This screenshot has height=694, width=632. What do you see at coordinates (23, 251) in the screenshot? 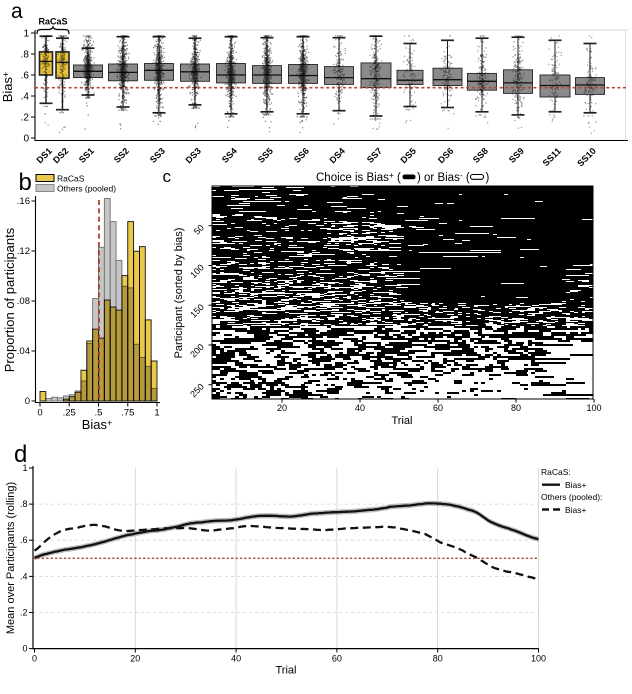
I see `svg-text: .12` at bounding box center [23, 251].